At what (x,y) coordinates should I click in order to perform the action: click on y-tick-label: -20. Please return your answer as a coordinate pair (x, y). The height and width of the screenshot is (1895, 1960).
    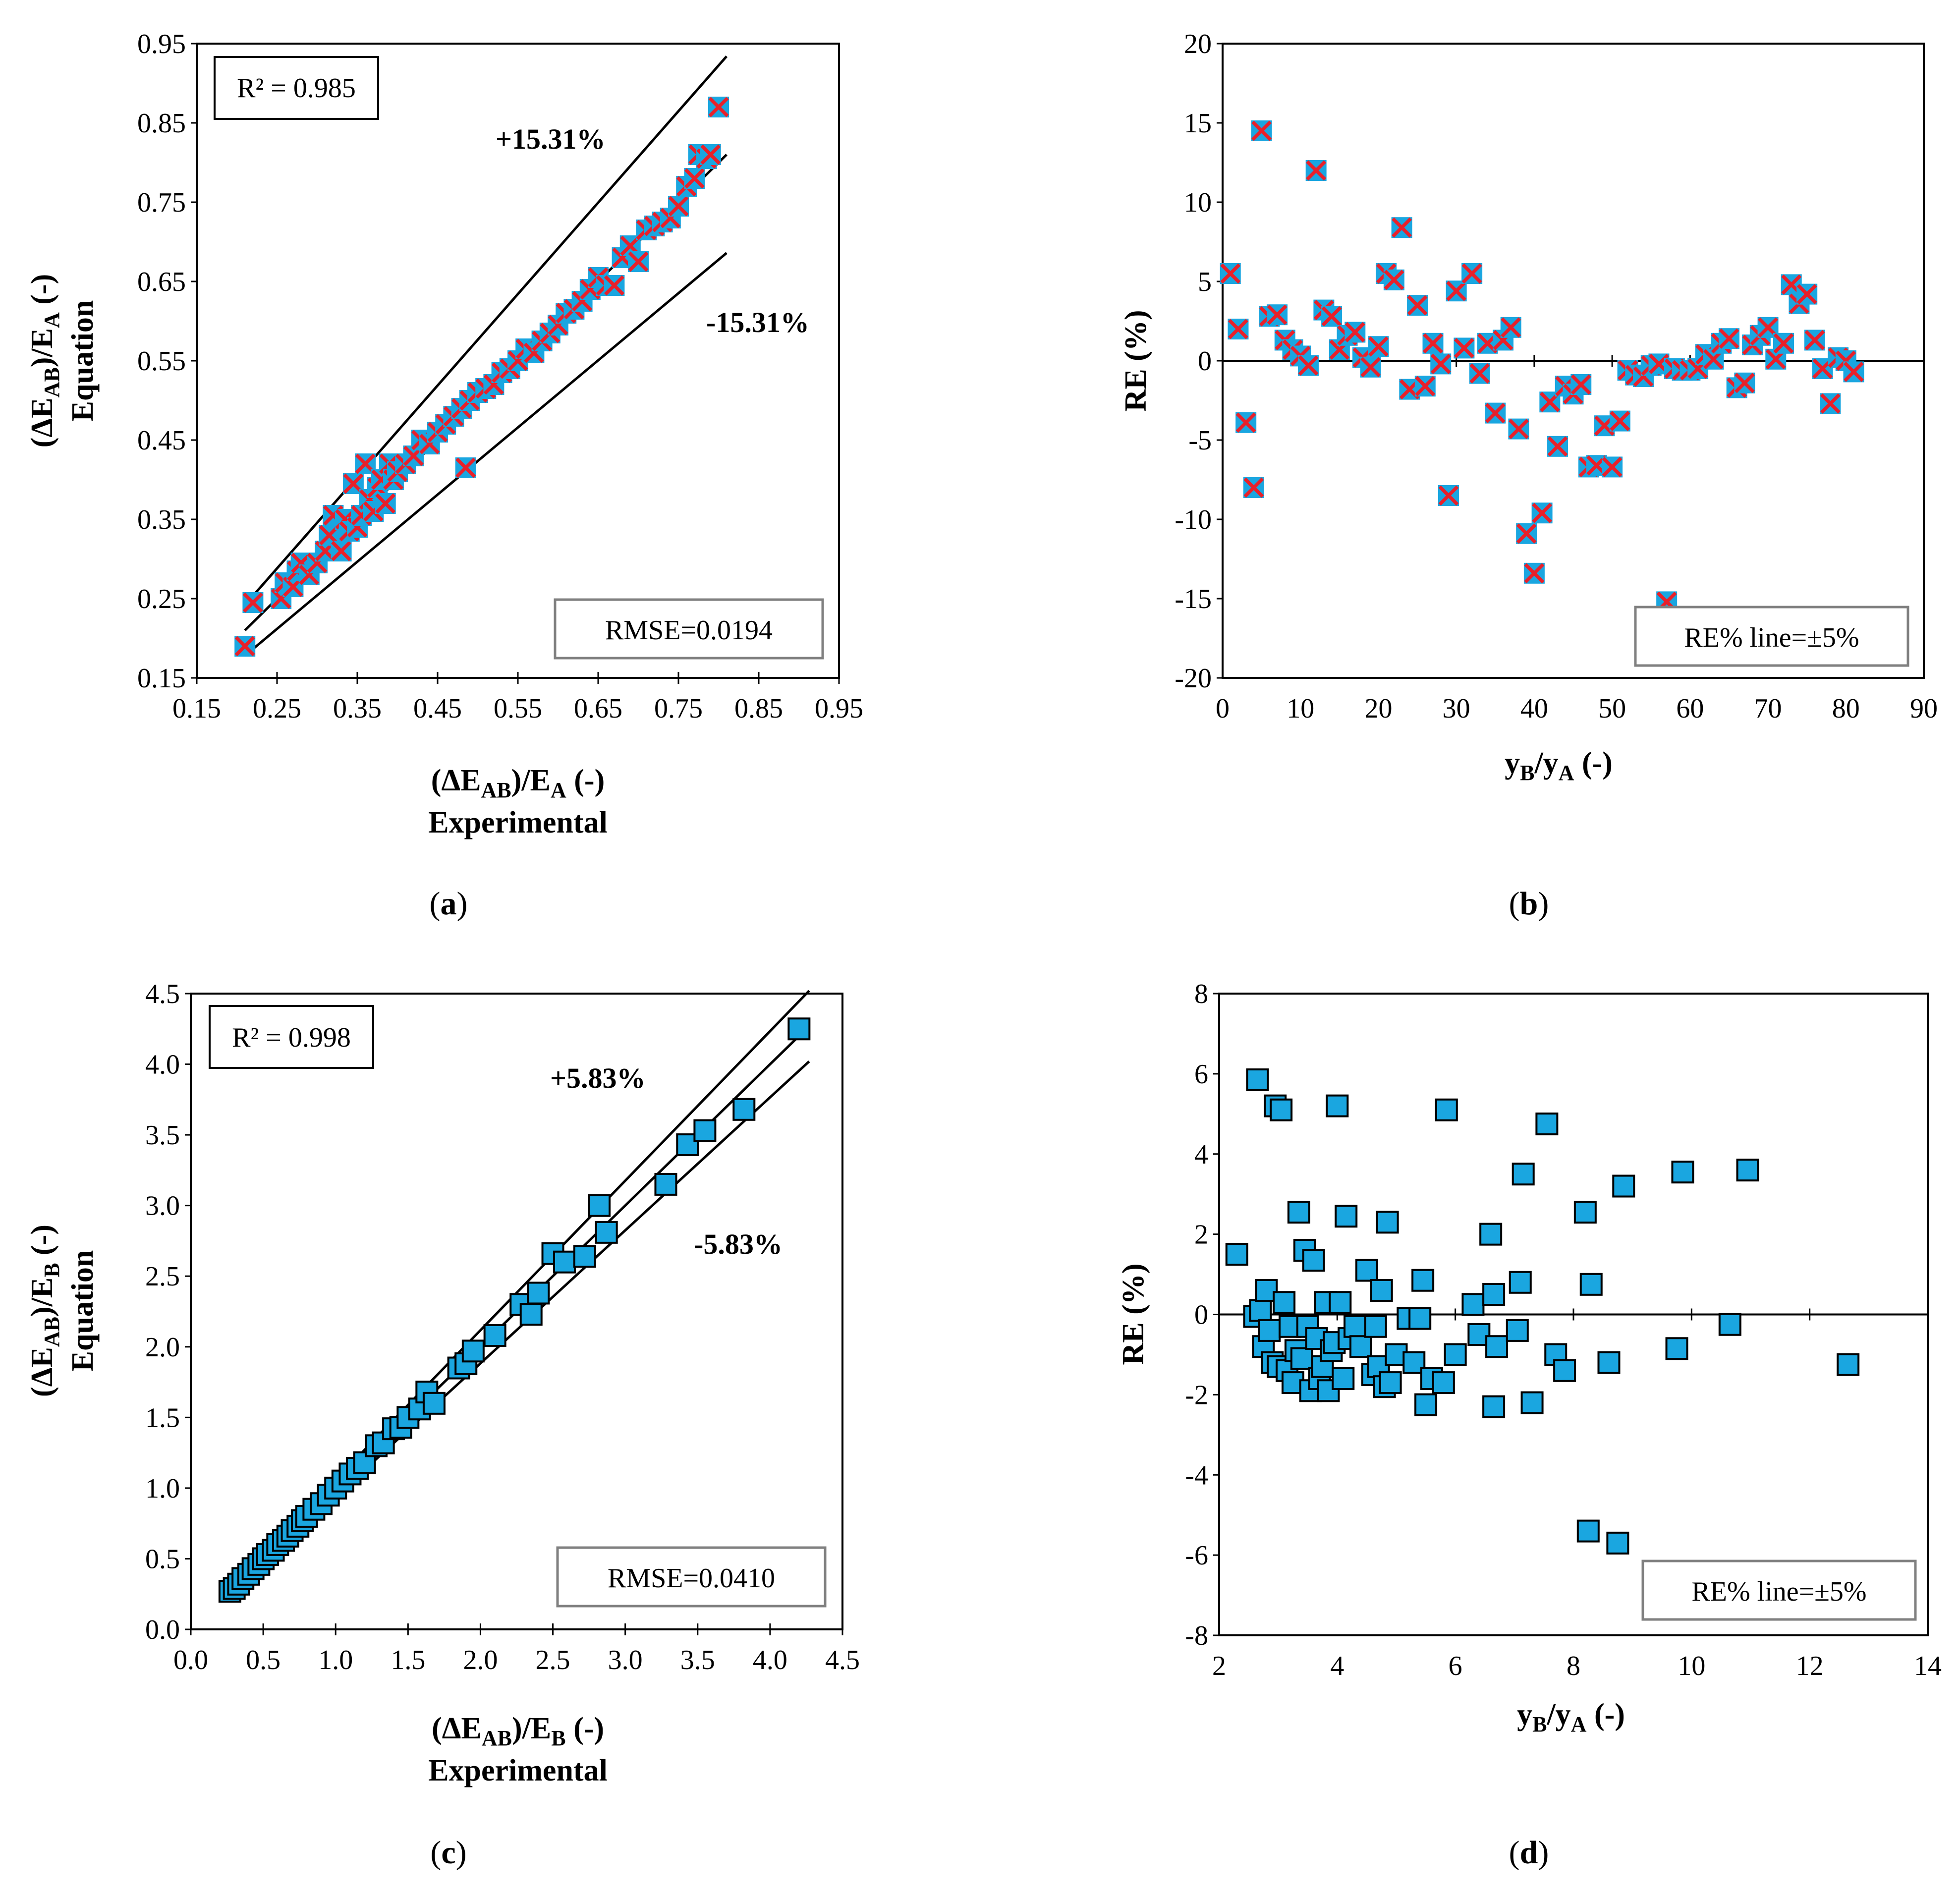
    Looking at the image, I should click on (1193, 678).